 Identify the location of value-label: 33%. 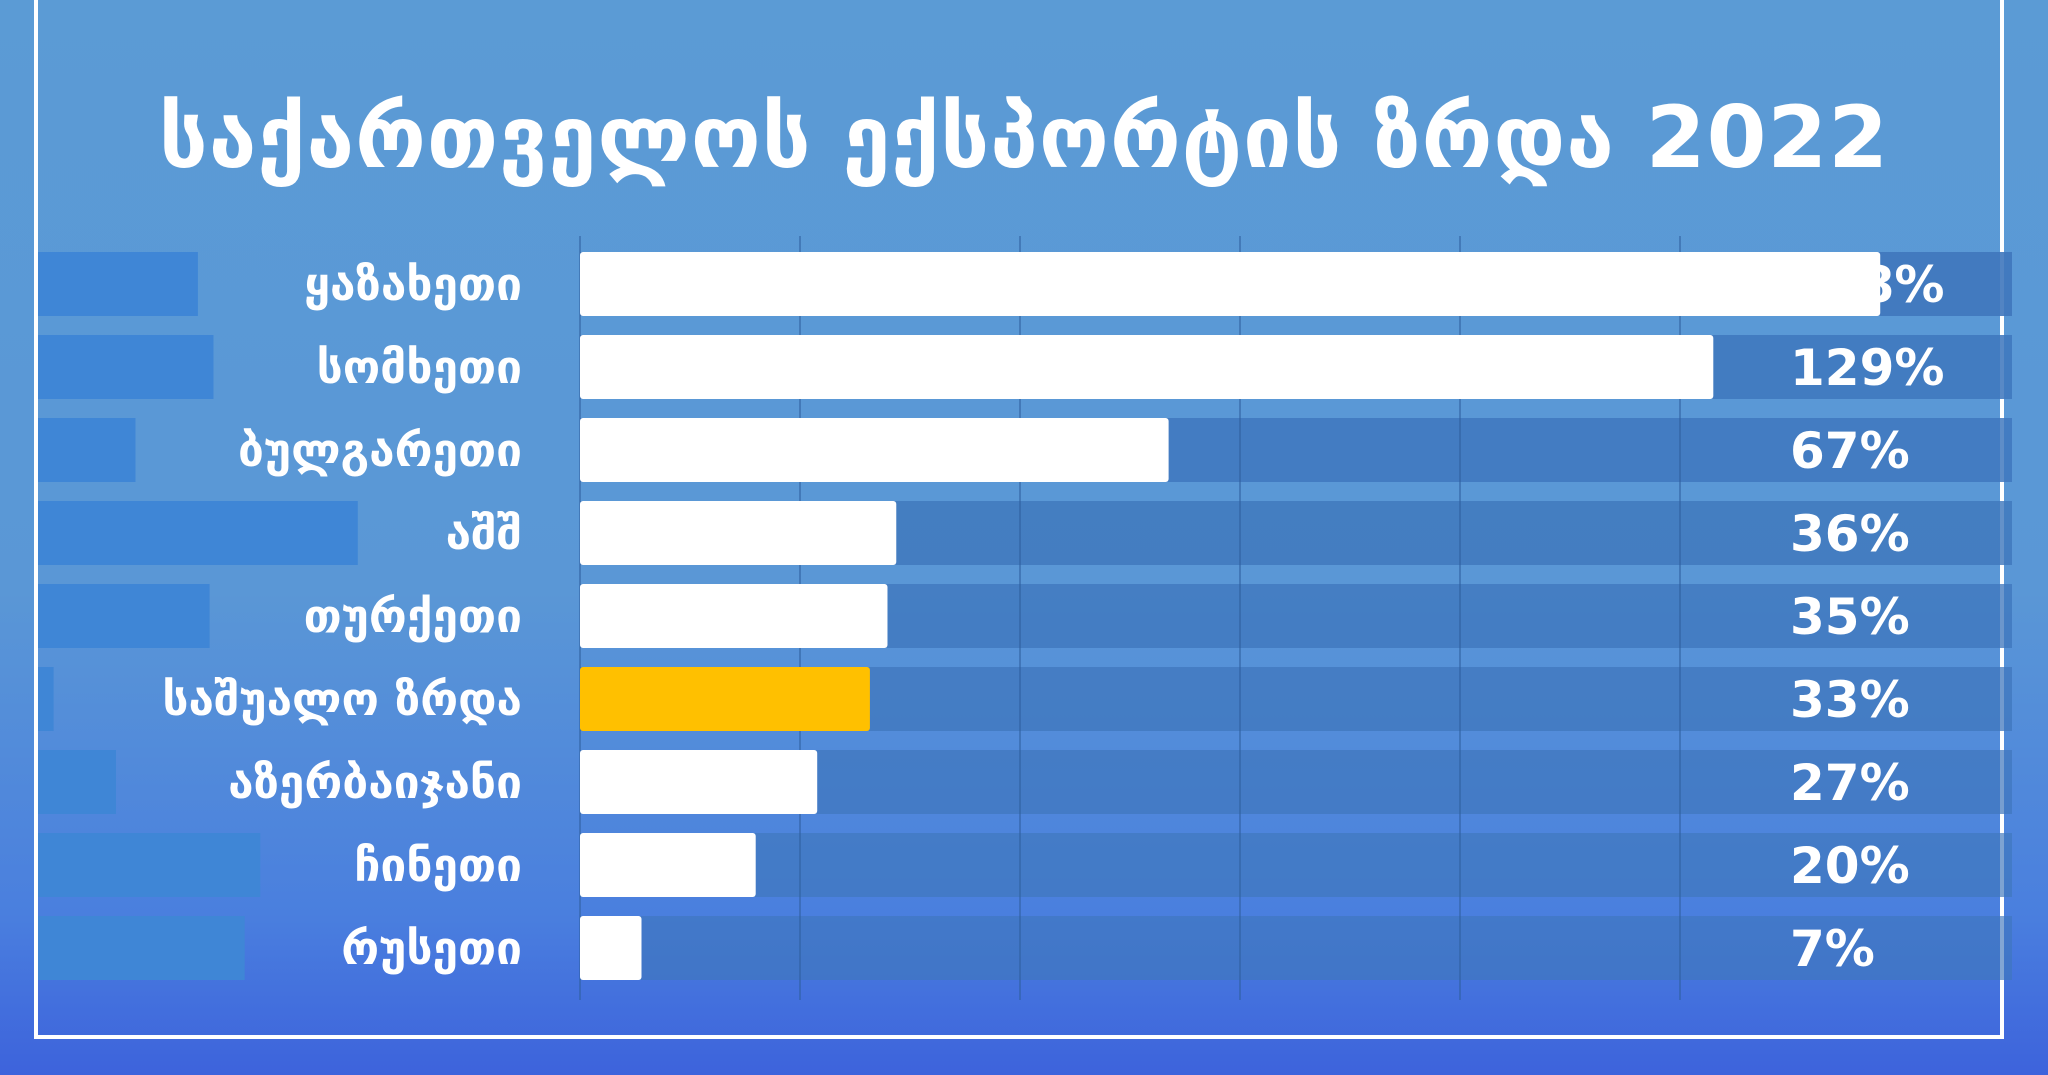
(1850, 700).